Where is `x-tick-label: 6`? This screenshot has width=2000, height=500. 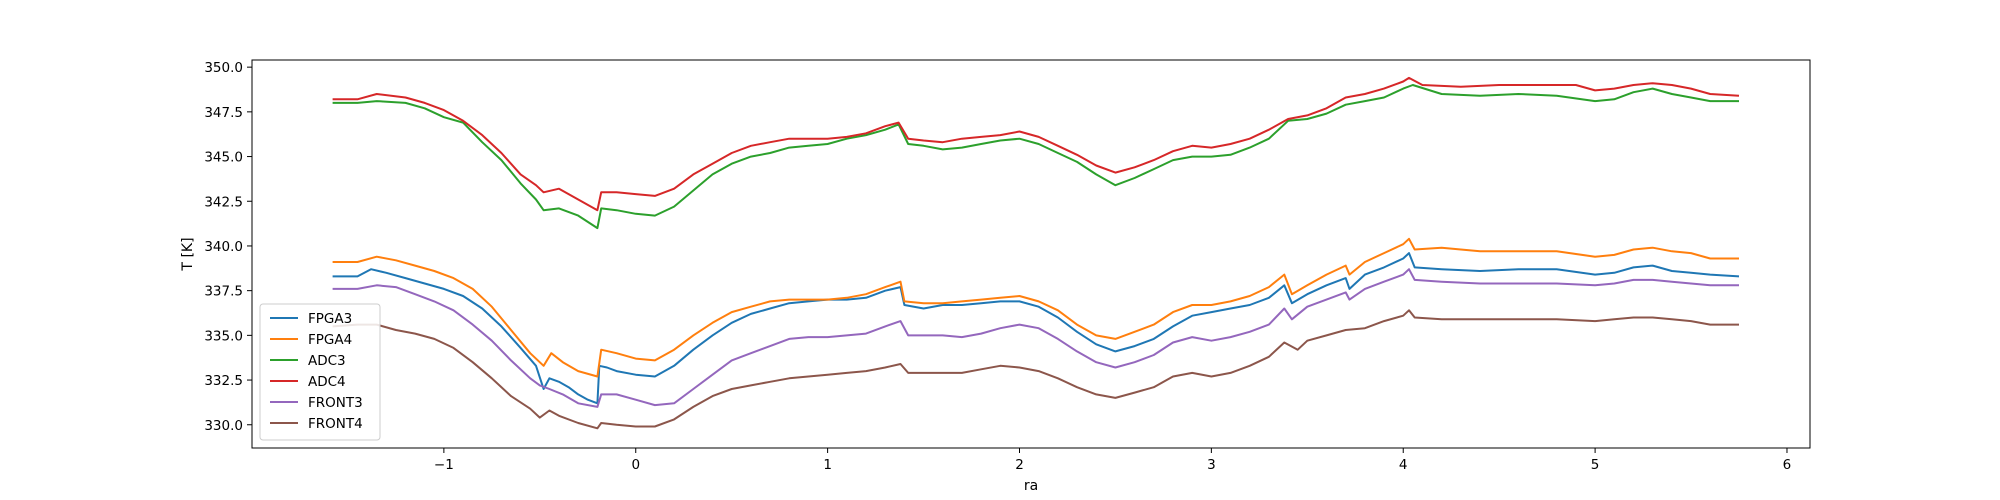 x-tick-label: 6 is located at coordinates (1787, 465).